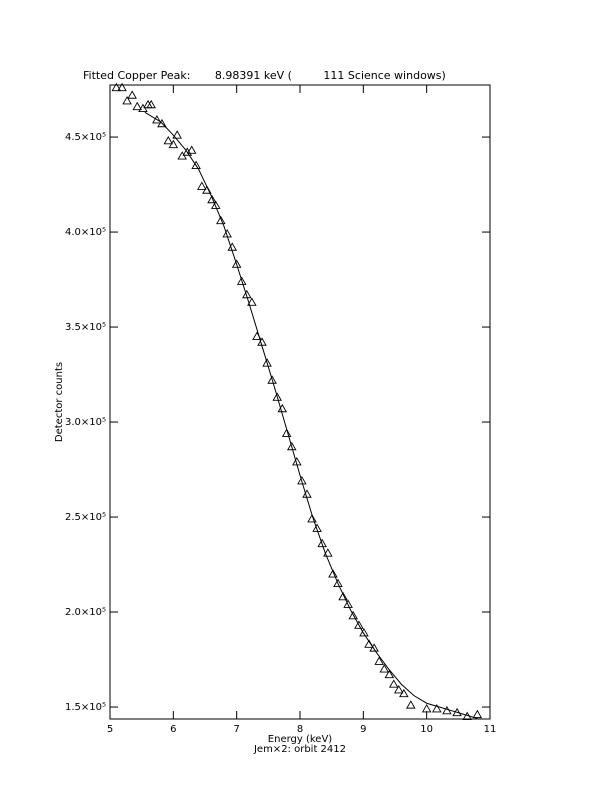  What do you see at coordinates (300, 739) in the screenshot?
I see `x-axis-label: Energy (keV)` at bounding box center [300, 739].